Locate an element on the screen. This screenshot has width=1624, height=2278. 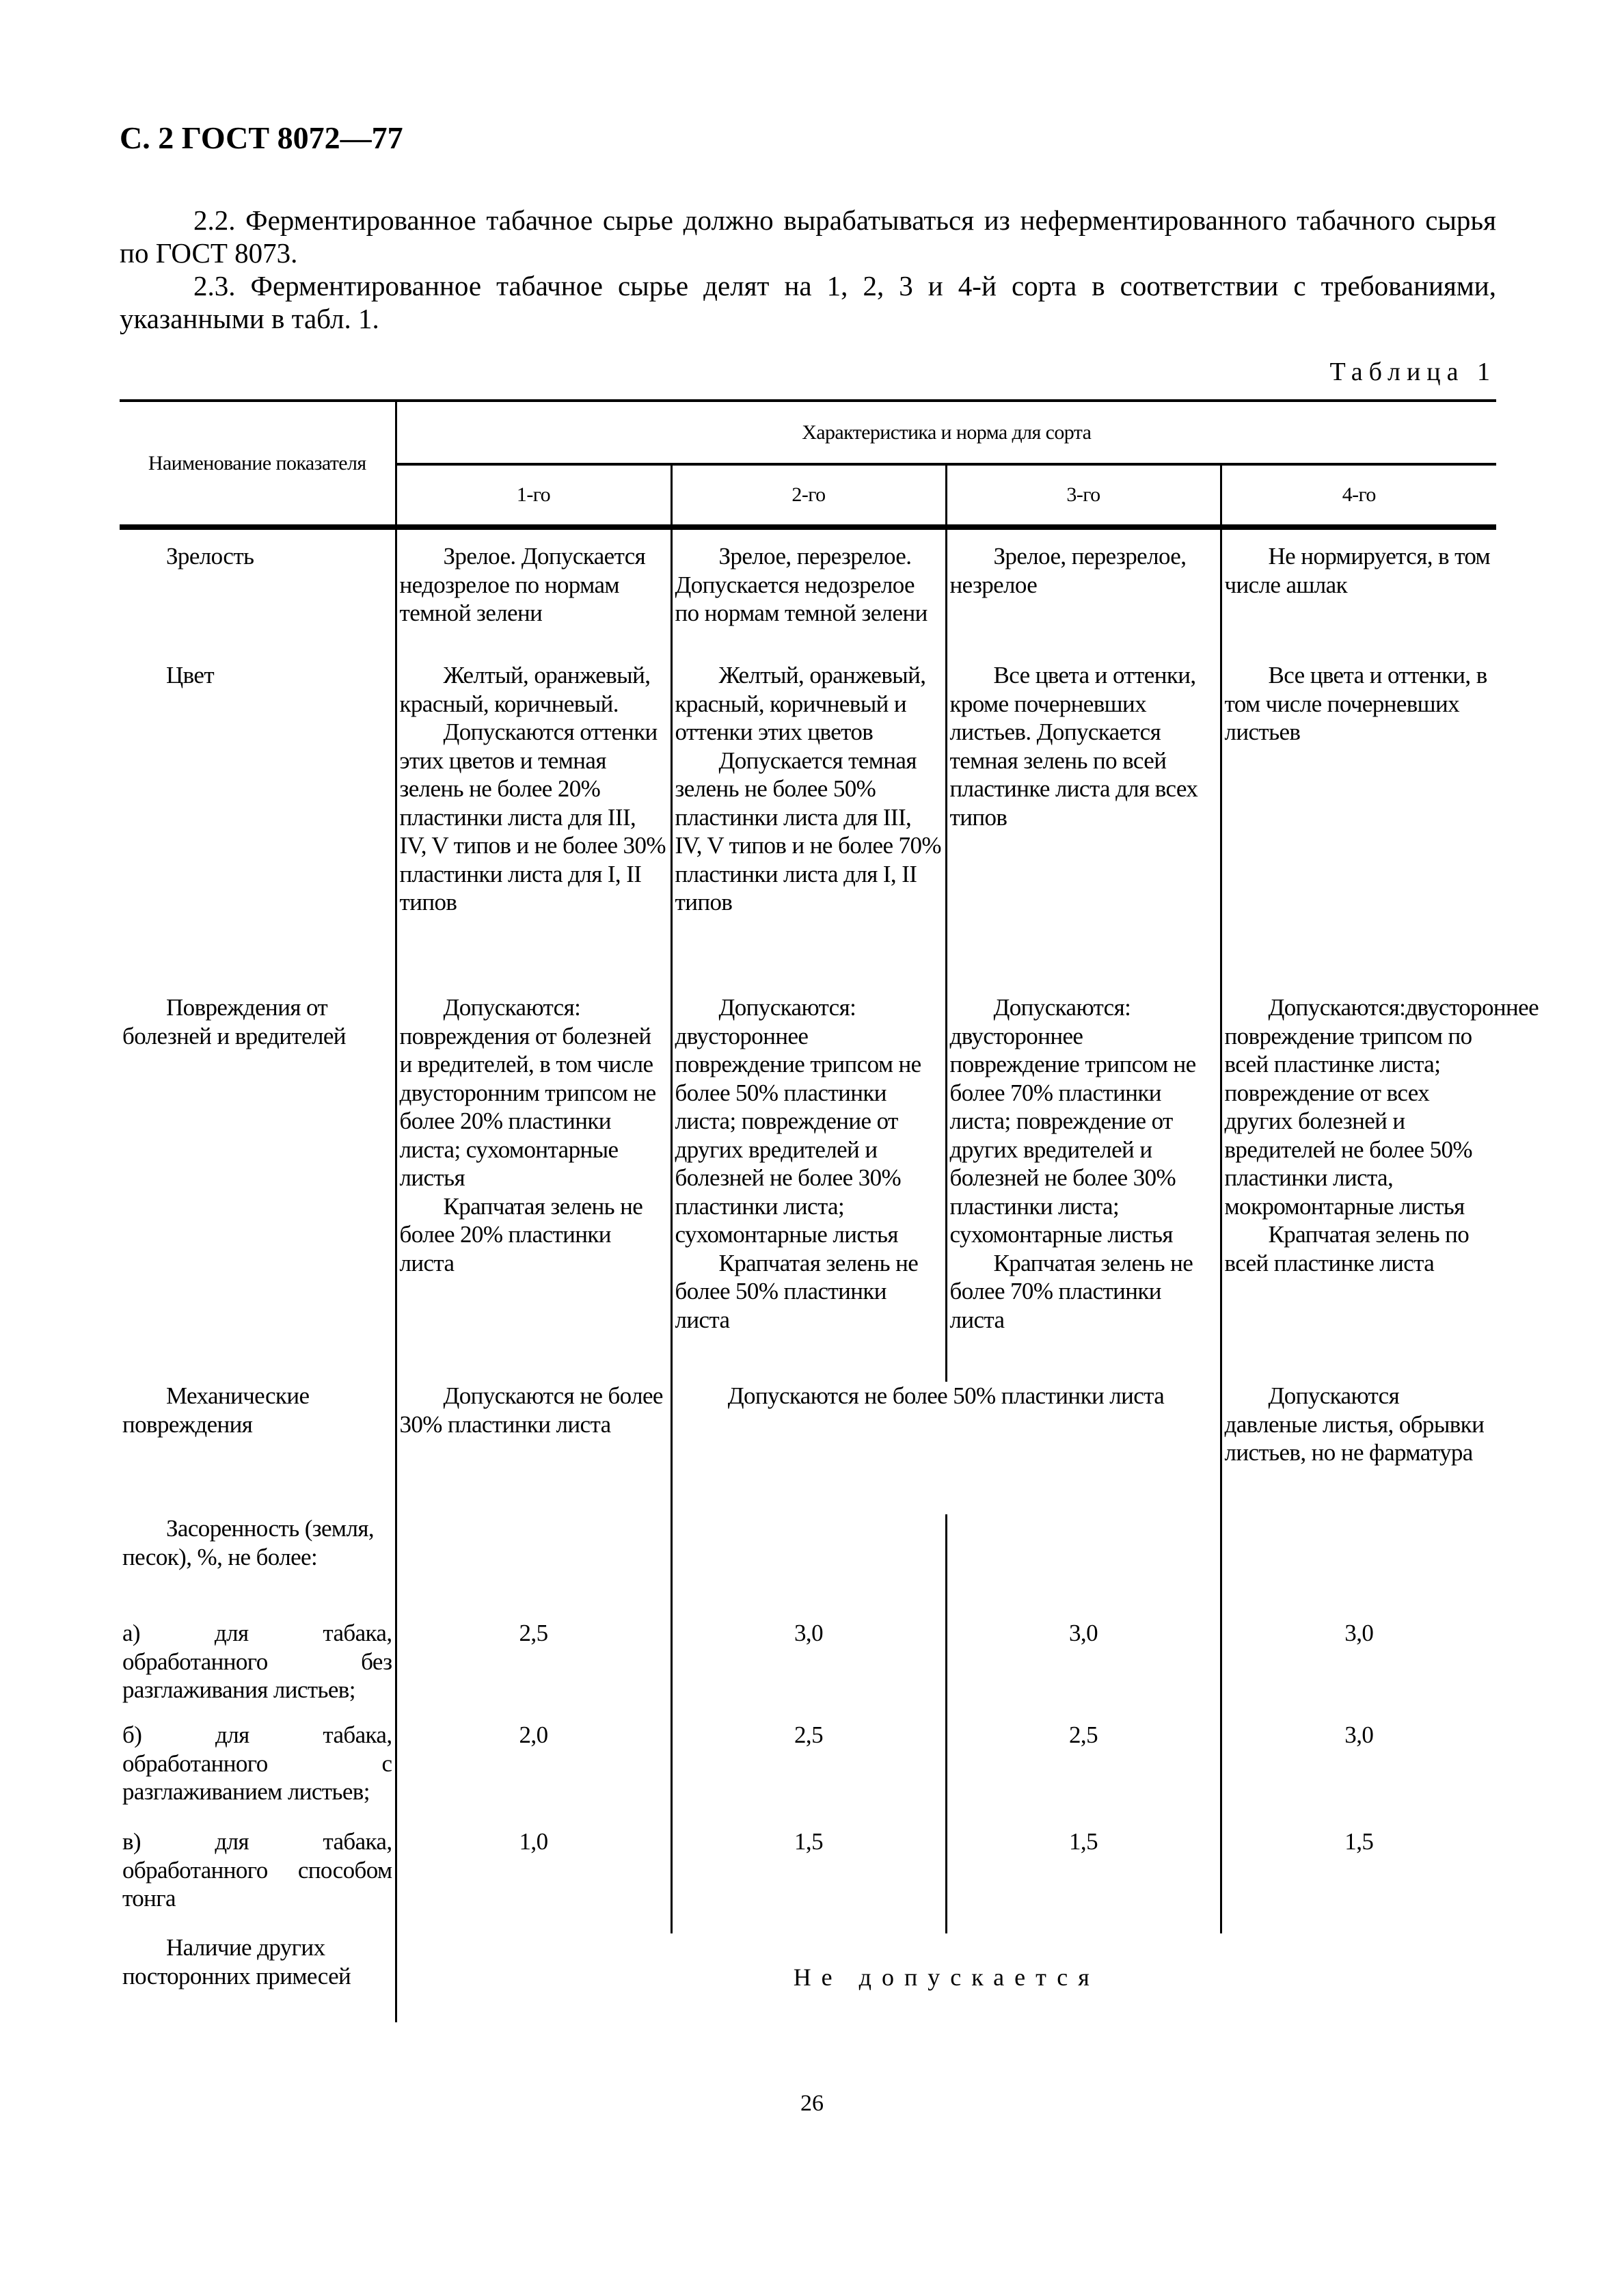
table-cell: 1,0 is located at coordinates (532, 1880).